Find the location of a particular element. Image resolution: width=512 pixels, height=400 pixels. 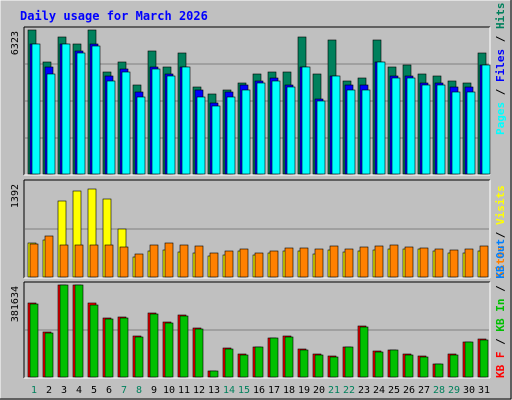

x-tick-day-3: 3 is located at coordinates (64, 390).